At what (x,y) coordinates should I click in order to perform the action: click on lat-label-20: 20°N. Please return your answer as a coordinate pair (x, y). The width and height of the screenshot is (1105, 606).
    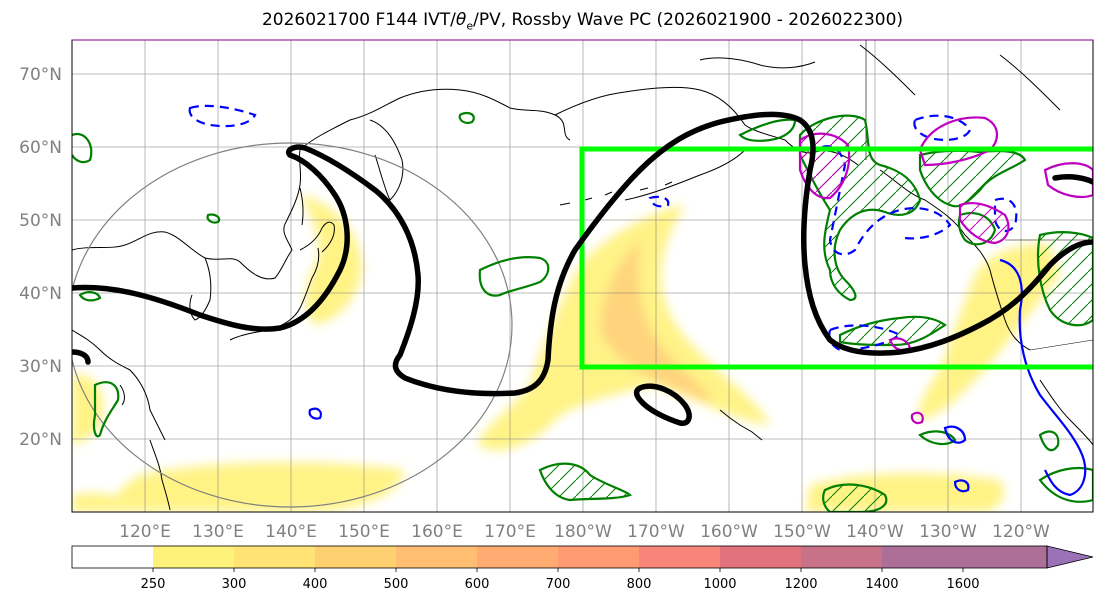
    Looking at the image, I should click on (40, 440).